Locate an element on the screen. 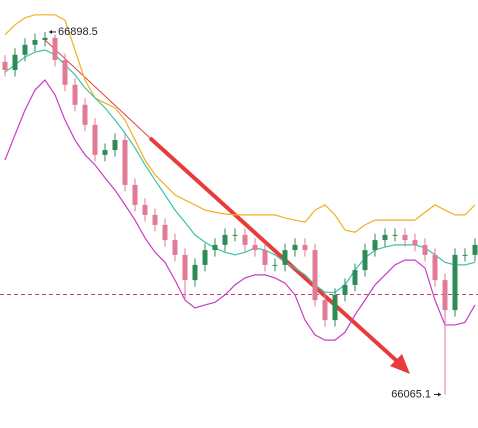 This screenshot has height=428, width=478. high-label: 66898.5 is located at coordinates (78, 32).